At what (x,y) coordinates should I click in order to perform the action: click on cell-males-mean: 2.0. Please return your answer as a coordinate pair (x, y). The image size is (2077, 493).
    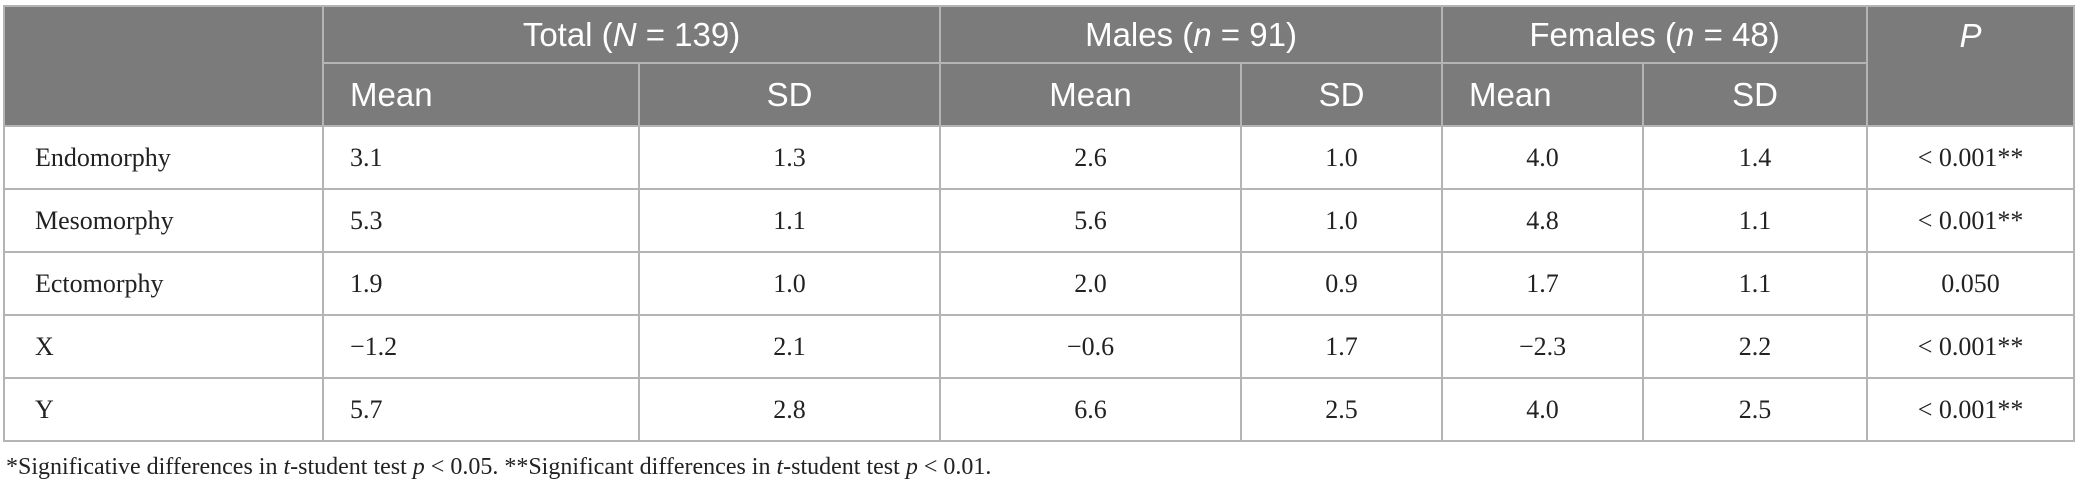
    Looking at the image, I should click on (1091, 283).